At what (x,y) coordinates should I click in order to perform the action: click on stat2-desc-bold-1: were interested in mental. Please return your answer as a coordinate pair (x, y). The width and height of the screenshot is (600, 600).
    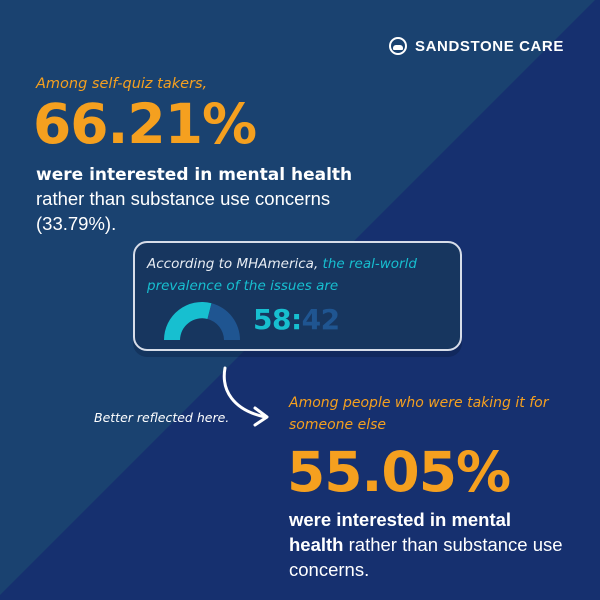
    Looking at the image, I should click on (400, 519).